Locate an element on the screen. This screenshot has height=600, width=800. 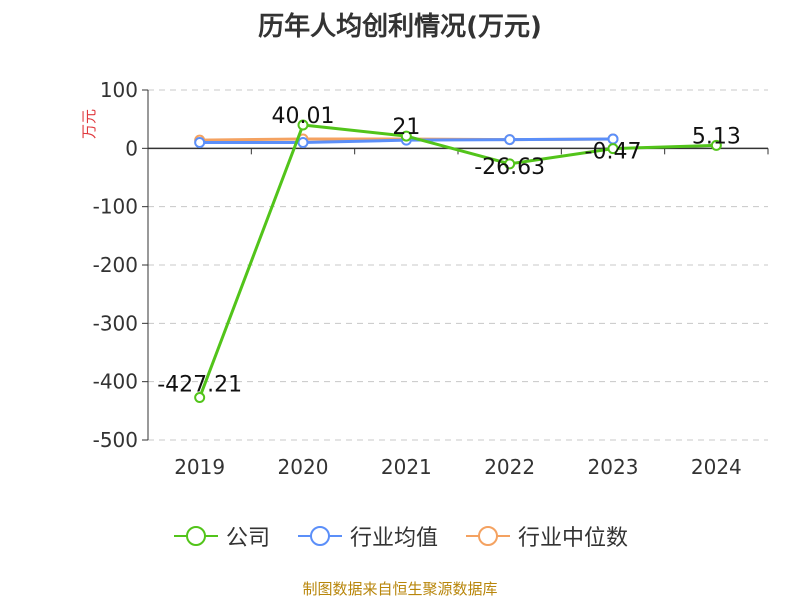
x-tick-label: 2024 is located at coordinates (716, 467).